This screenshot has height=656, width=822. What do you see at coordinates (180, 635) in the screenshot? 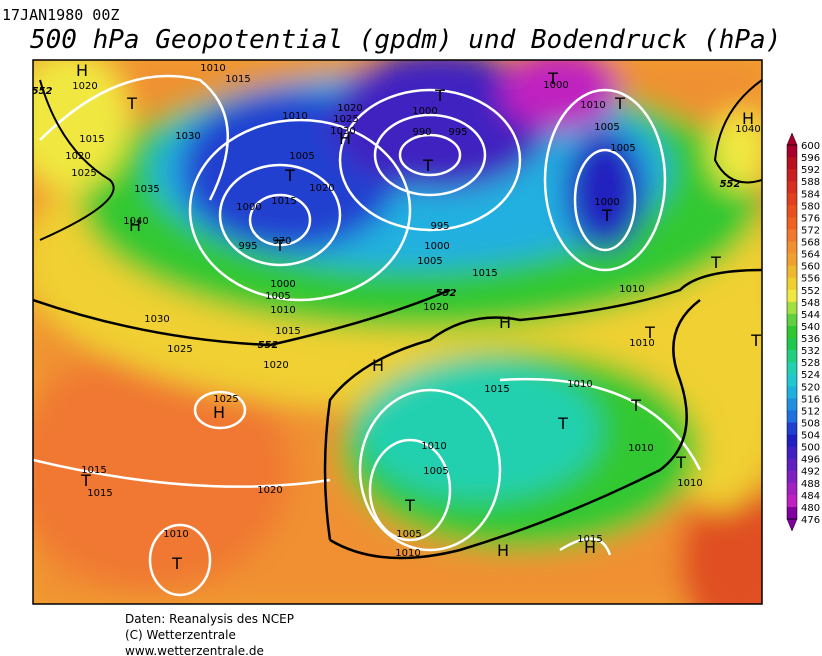
I see `footer-line: (C) Wetterzentrale` at bounding box center [180, 635].